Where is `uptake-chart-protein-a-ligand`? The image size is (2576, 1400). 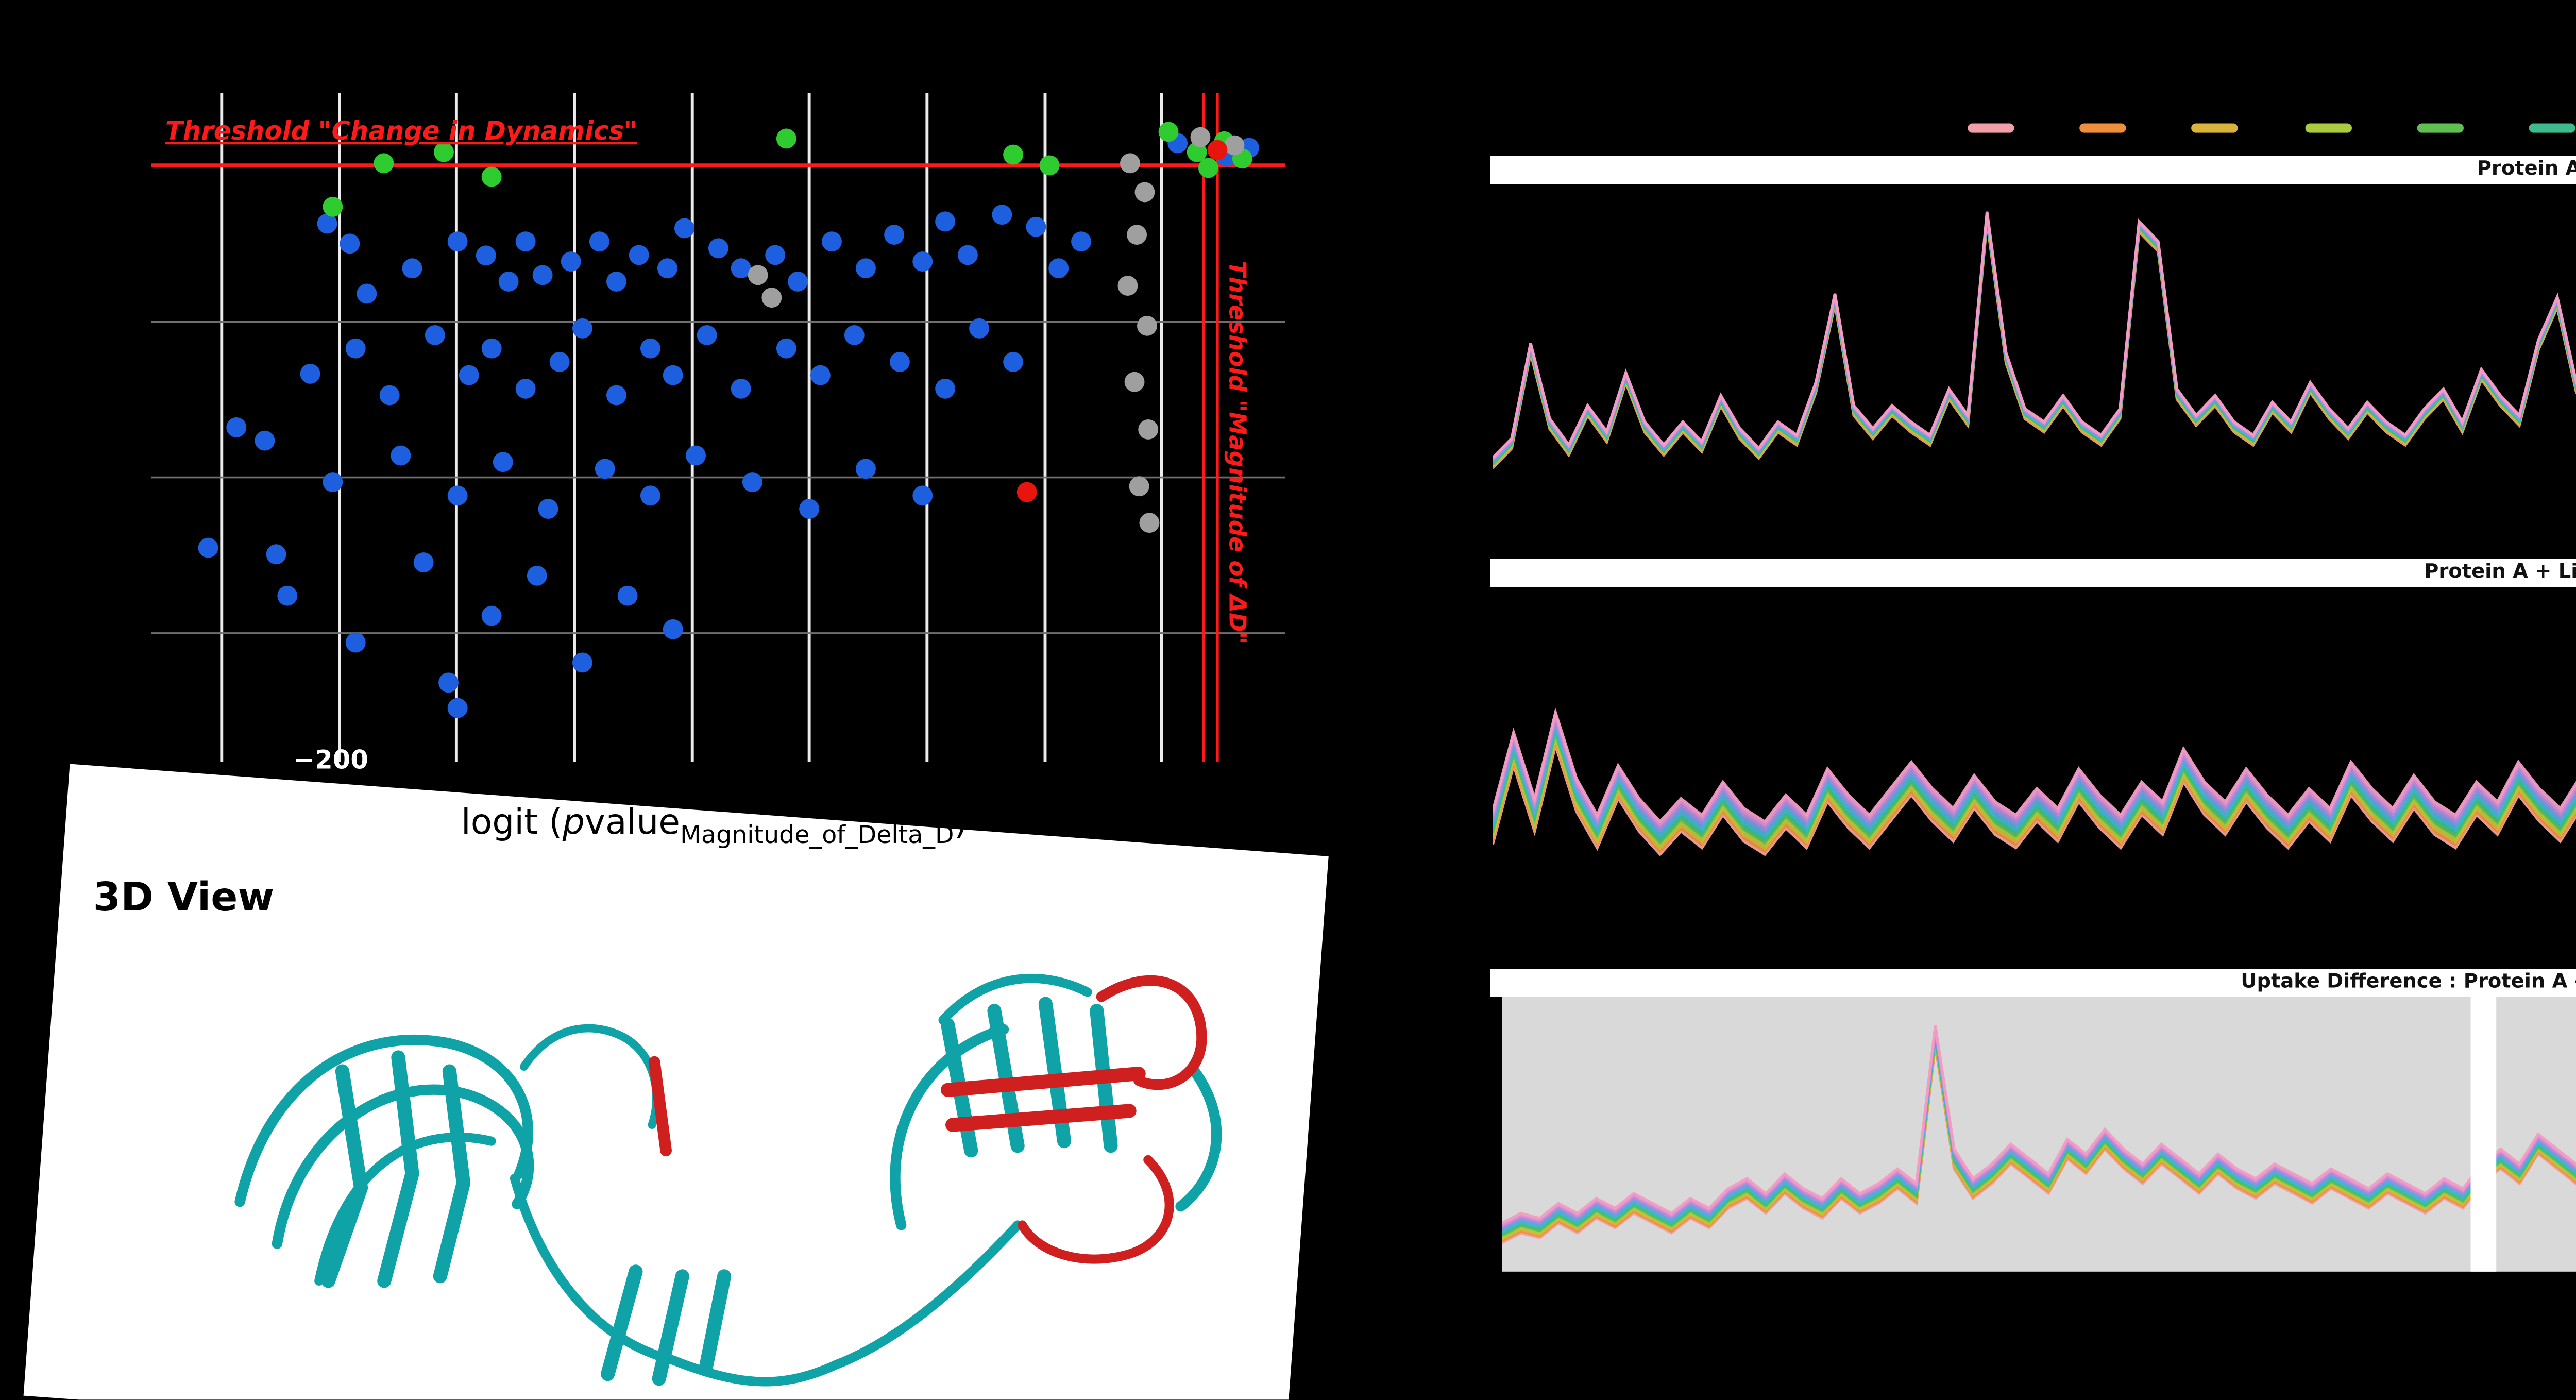
uptake-chart-protein-a-ligand is located at coordinates (2034, 768).